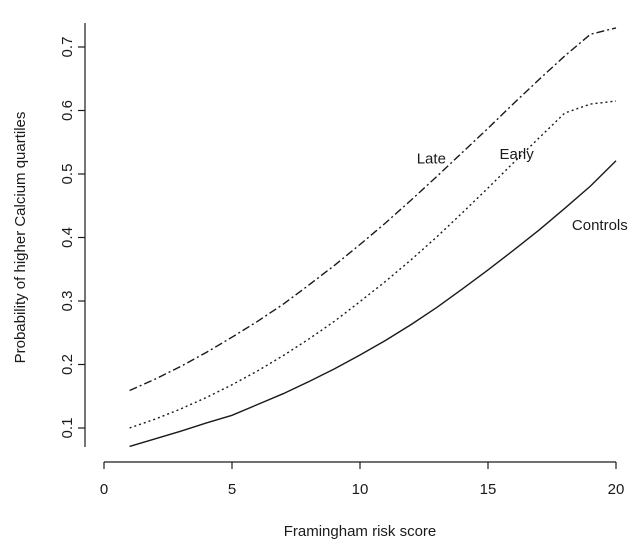 This screenshot has height=544, width=633. I want to click on y-axis-ticks: 0.1 0.2 0.3 0.4 0.5 0.6 0.7, so click(72, 238).